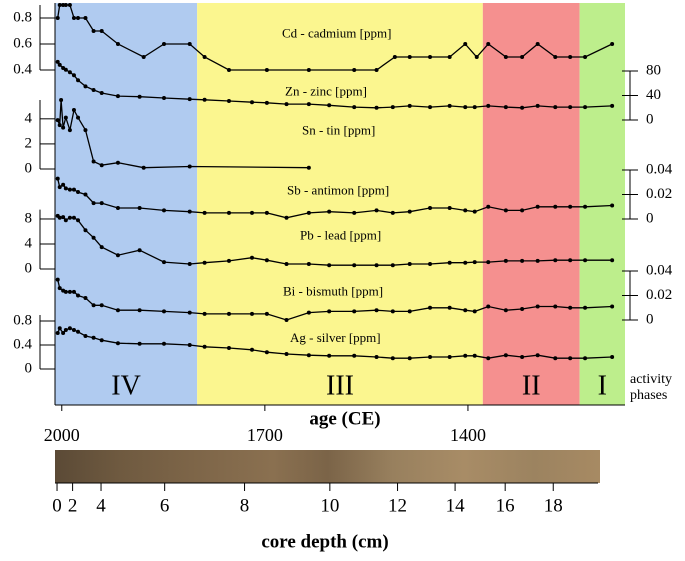 The height and width of the screenshot is (561, 685). What do you see at coordinates (602, 385) in the screenshot?
I see `phase-label: I` at bounding box center [602, 385].